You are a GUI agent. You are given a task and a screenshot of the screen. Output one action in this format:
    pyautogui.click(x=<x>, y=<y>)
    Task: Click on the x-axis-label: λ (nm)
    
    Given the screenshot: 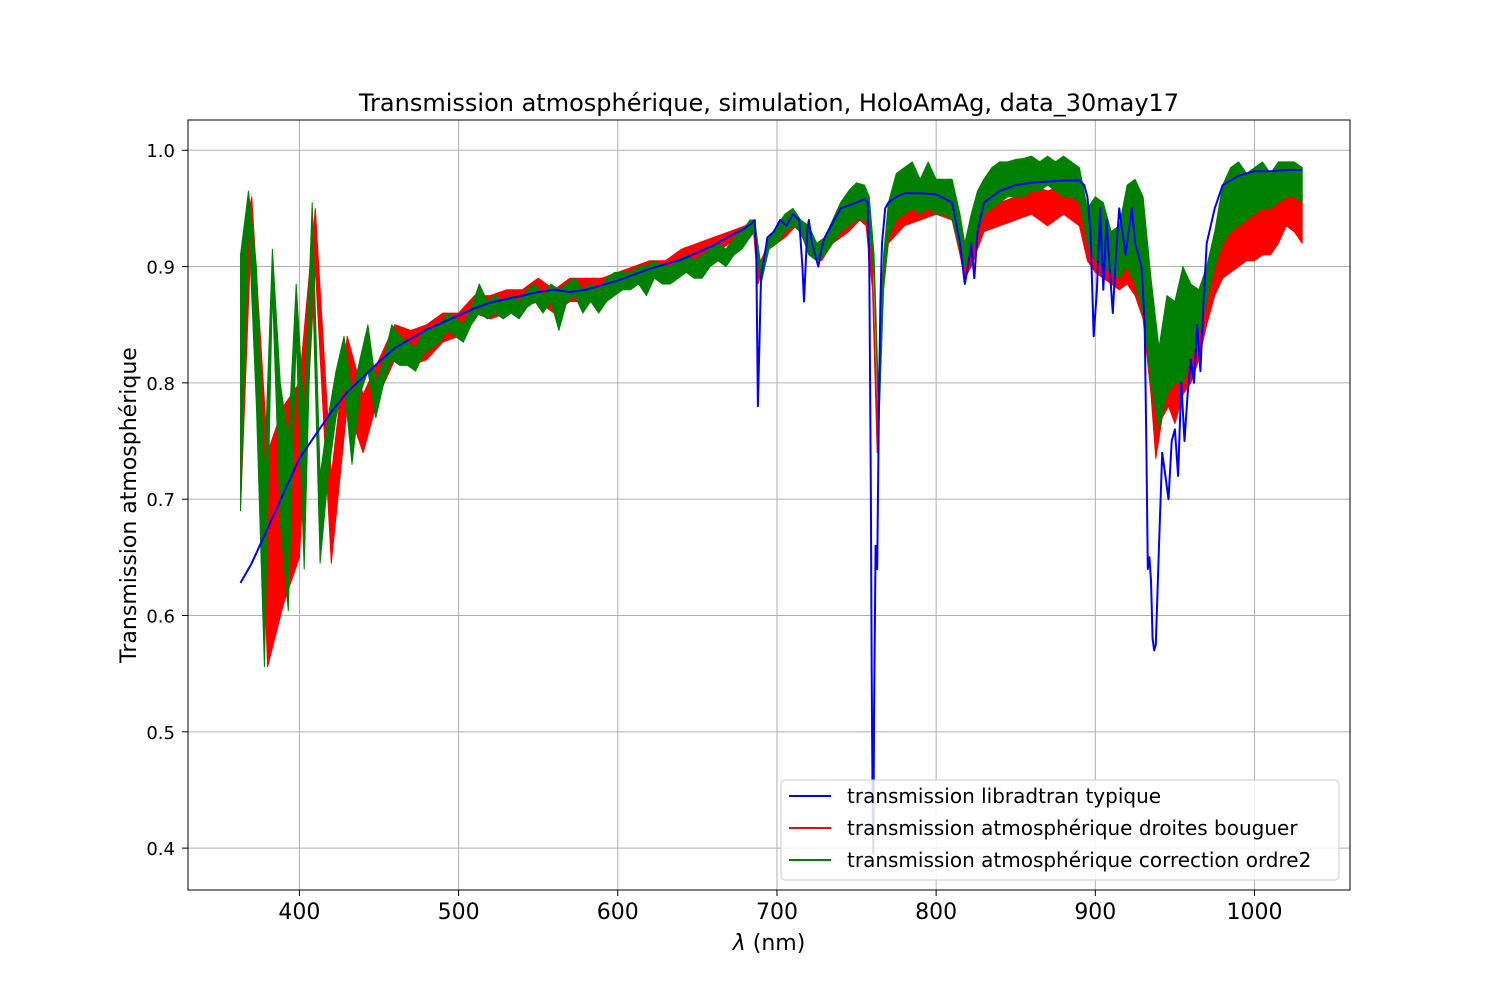 What is the action you would take?
    pyautogui.click(x=769, y=943)
    